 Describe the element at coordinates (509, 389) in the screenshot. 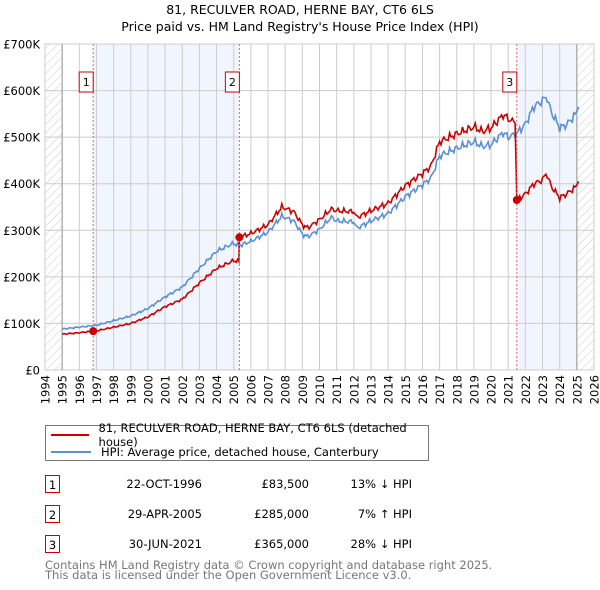

I see `x-tick-label: 2021` at that location.